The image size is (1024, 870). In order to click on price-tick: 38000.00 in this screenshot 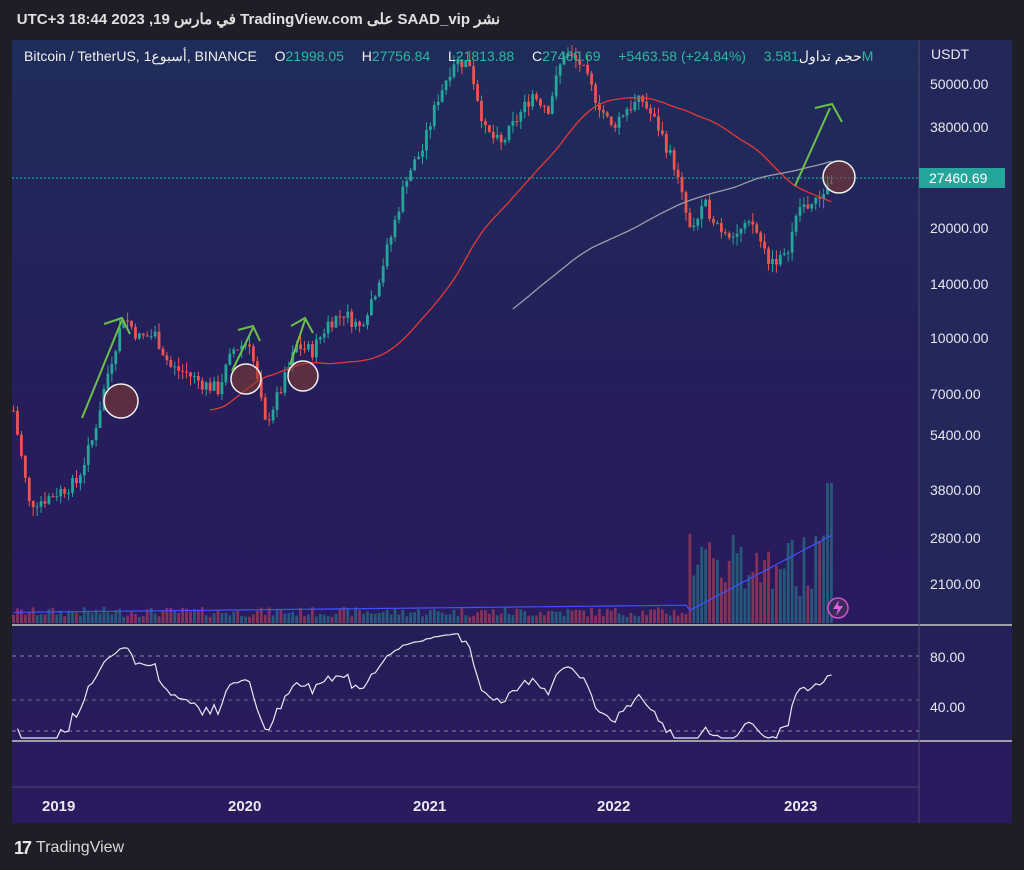, I will do `click(959, 127)`.